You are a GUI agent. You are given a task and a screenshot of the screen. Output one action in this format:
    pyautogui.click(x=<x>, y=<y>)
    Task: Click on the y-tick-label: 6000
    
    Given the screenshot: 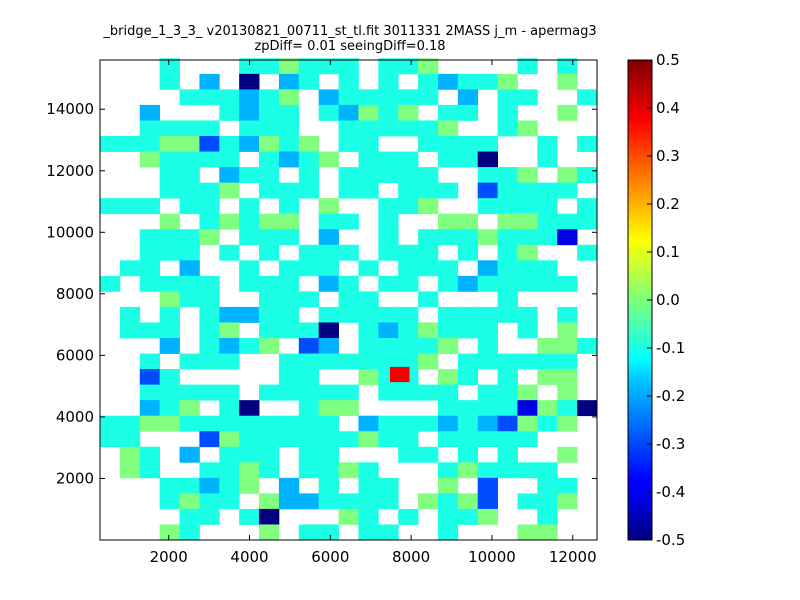 What is the action you would take?
    pyautogui.click(x=75, y=355)
    